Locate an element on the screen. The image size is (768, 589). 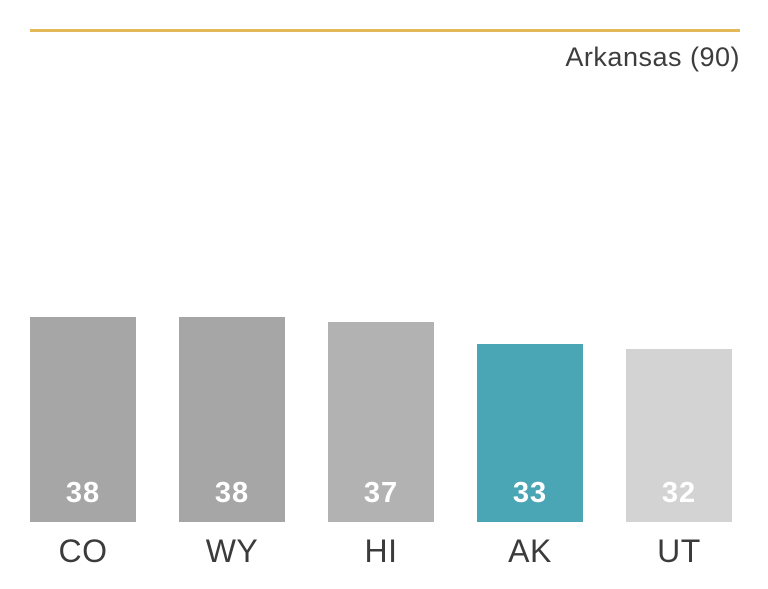
bar-column-ak: 33 AK is located at coordinates (530, 458).